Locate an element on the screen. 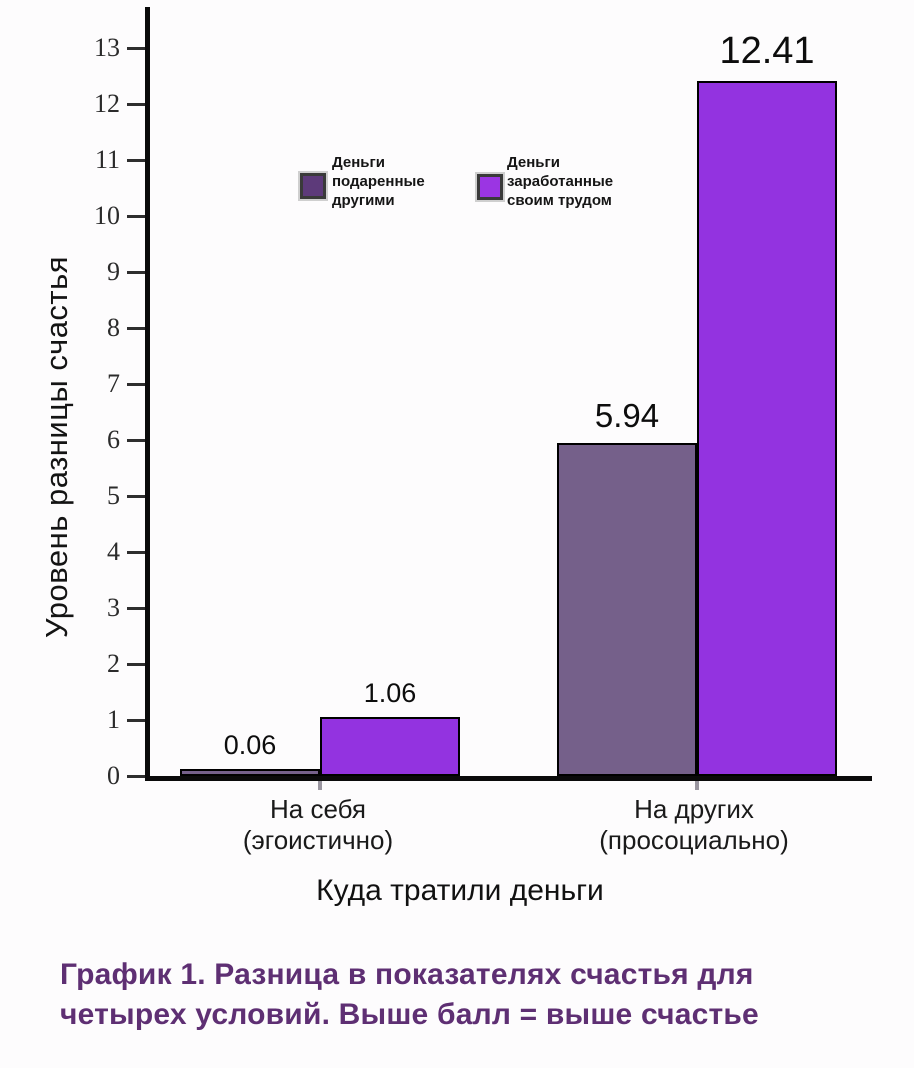 The height and width of the screenshot is (1068, 914). y-tick-label: 13 is located at coordinates (107, 47).